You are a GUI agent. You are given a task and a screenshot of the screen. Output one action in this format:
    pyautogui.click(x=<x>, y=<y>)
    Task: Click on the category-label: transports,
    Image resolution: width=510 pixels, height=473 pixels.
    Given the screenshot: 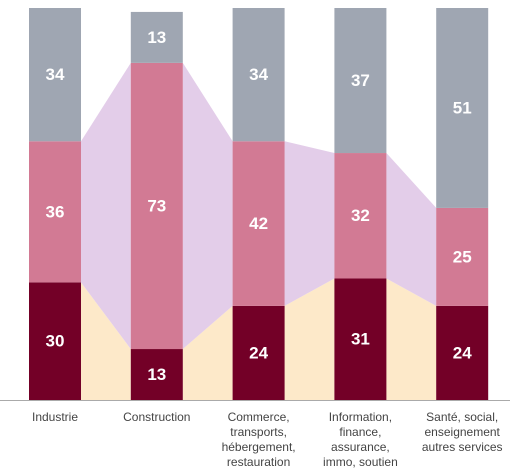 What is the action you would take?
    pyautogui.click(x=258, y=432)
    